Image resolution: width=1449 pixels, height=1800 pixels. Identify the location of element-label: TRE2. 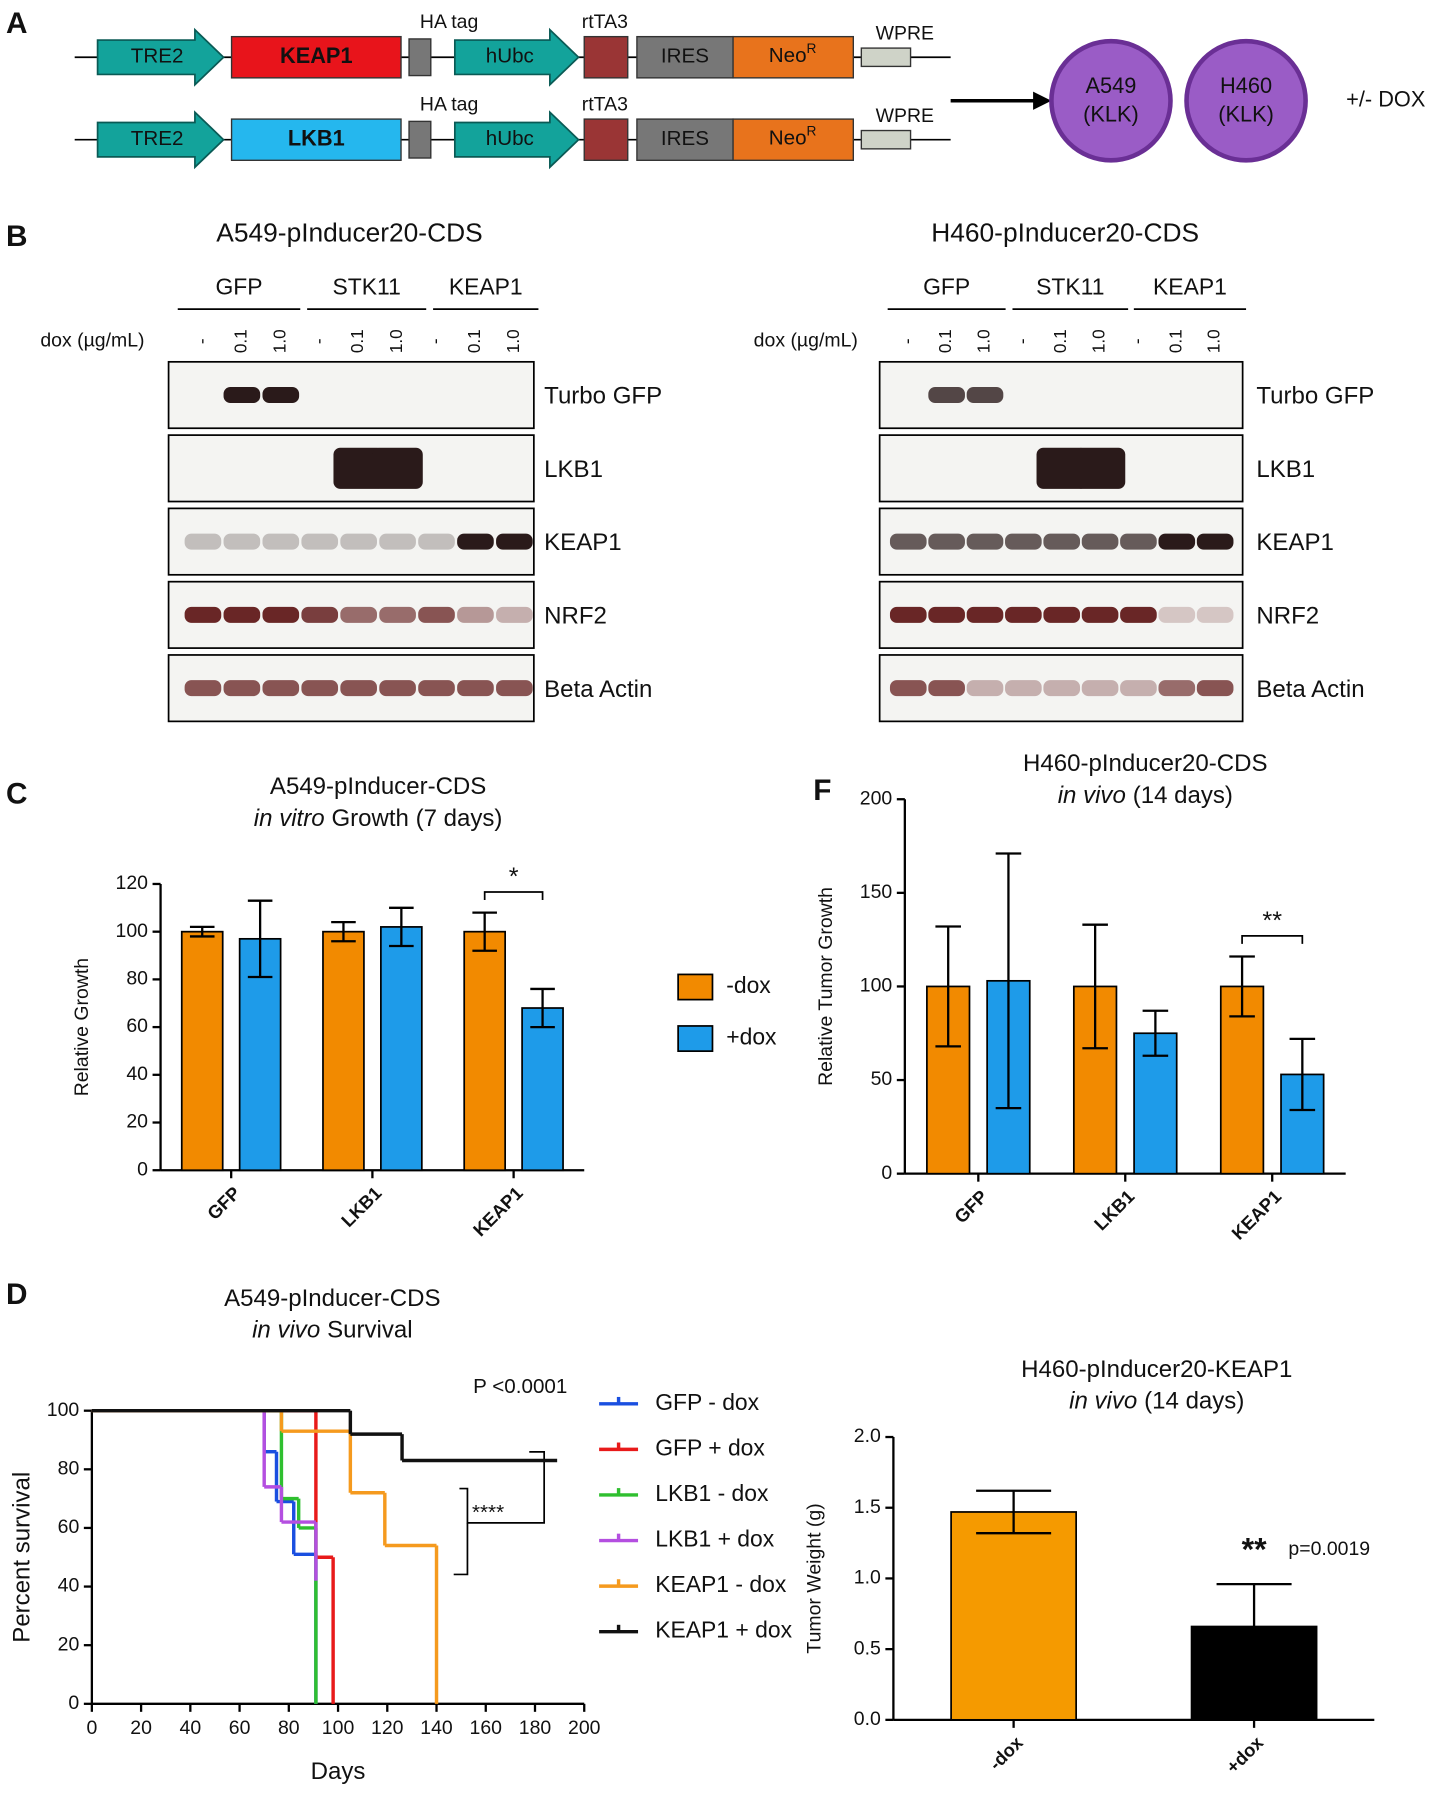
(157, 138).